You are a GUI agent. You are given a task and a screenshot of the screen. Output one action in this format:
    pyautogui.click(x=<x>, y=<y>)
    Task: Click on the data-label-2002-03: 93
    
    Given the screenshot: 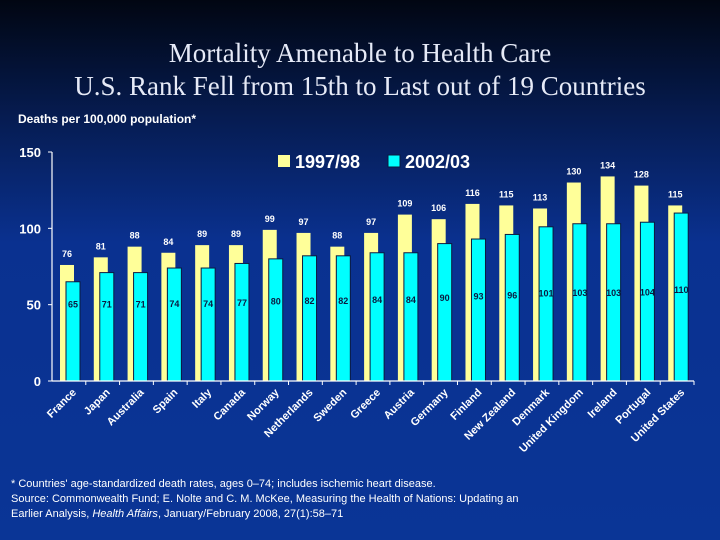 What is the action you would take?
    pyautogui.click(x=478, y=297)
    